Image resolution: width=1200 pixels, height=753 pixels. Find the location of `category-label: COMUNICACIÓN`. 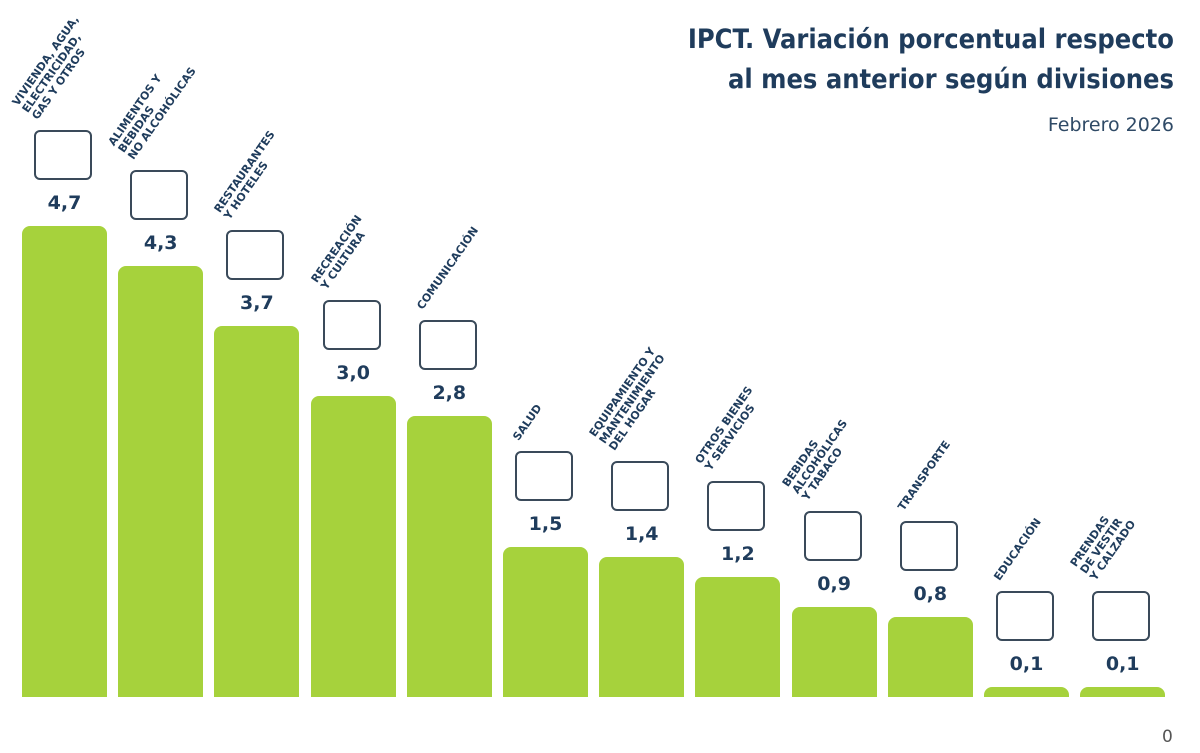

category-label: COMUNICACIÓN is located at coordinates (447, 268).